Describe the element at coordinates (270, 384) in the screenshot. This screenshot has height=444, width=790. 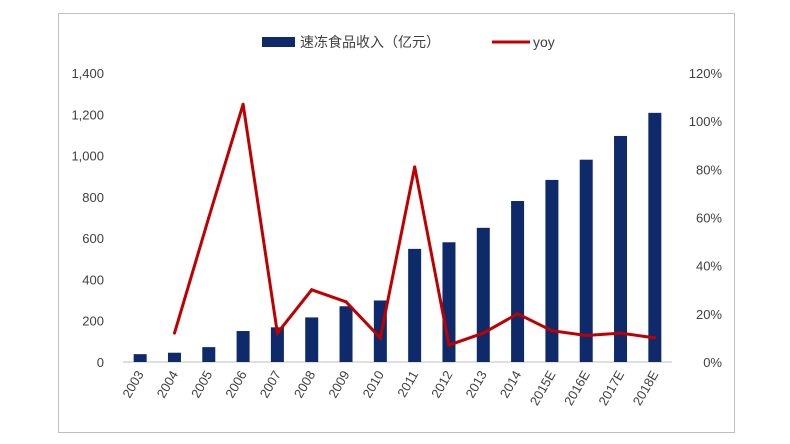
I see `x-tick-label: 2007` at that location.